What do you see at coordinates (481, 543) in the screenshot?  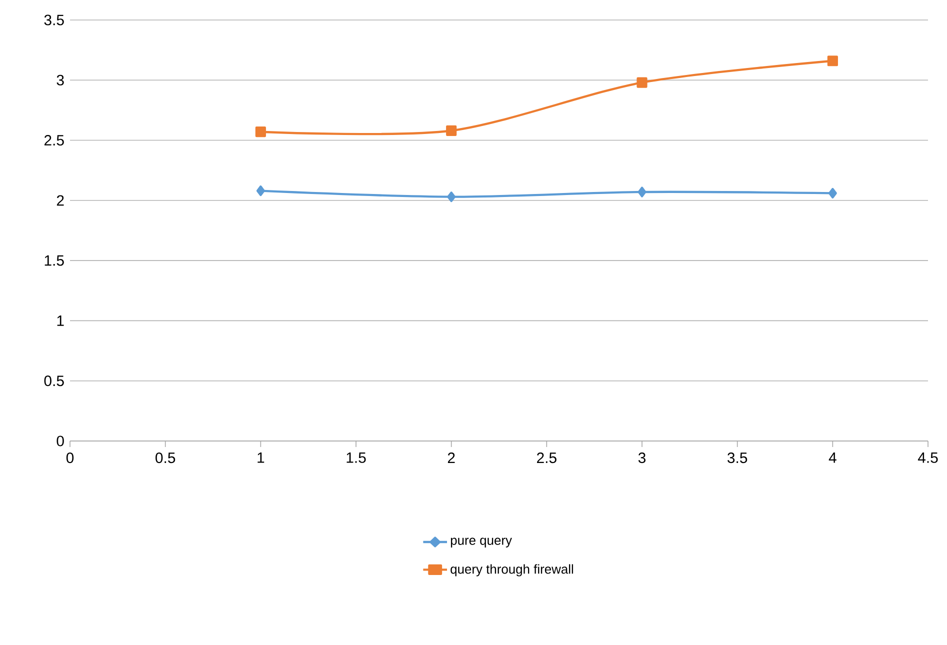 I see `legend-label: pure query` at bounding box center [481, 543].